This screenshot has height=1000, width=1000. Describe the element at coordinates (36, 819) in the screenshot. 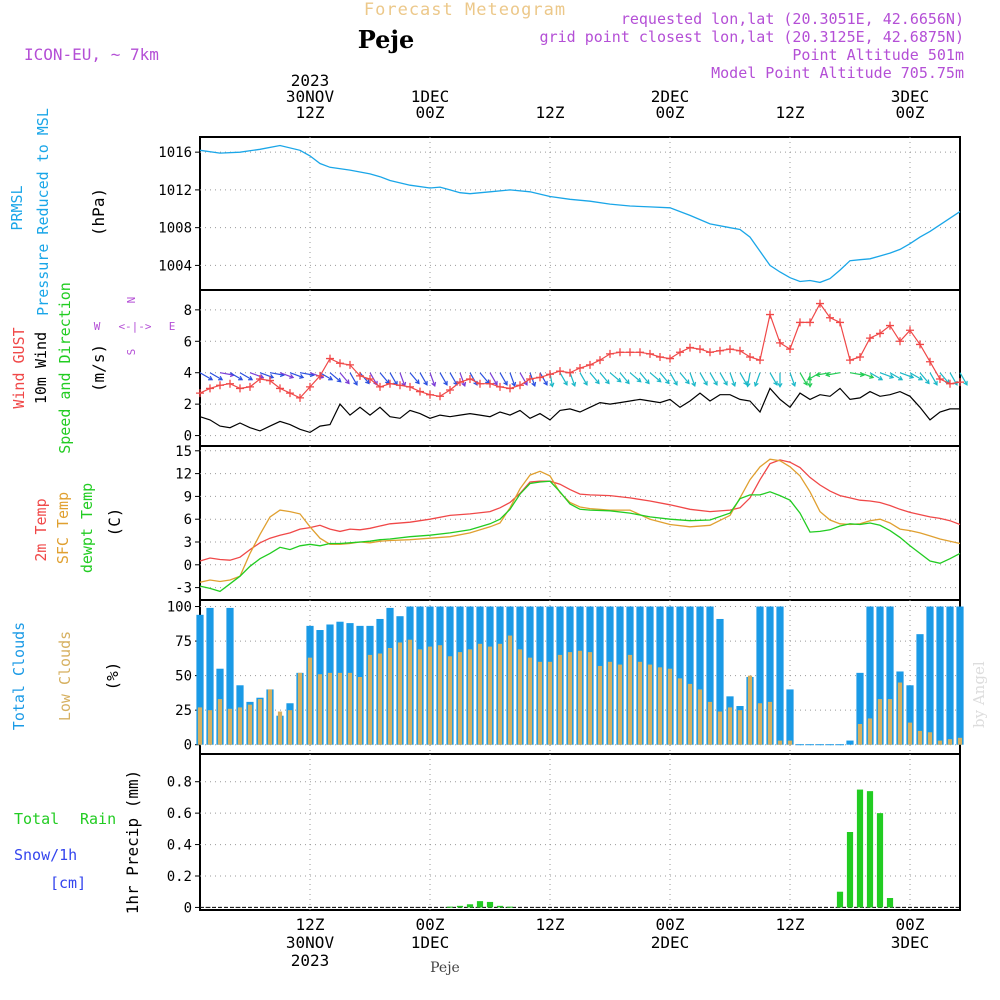

I see `label-total: Total` at that location.